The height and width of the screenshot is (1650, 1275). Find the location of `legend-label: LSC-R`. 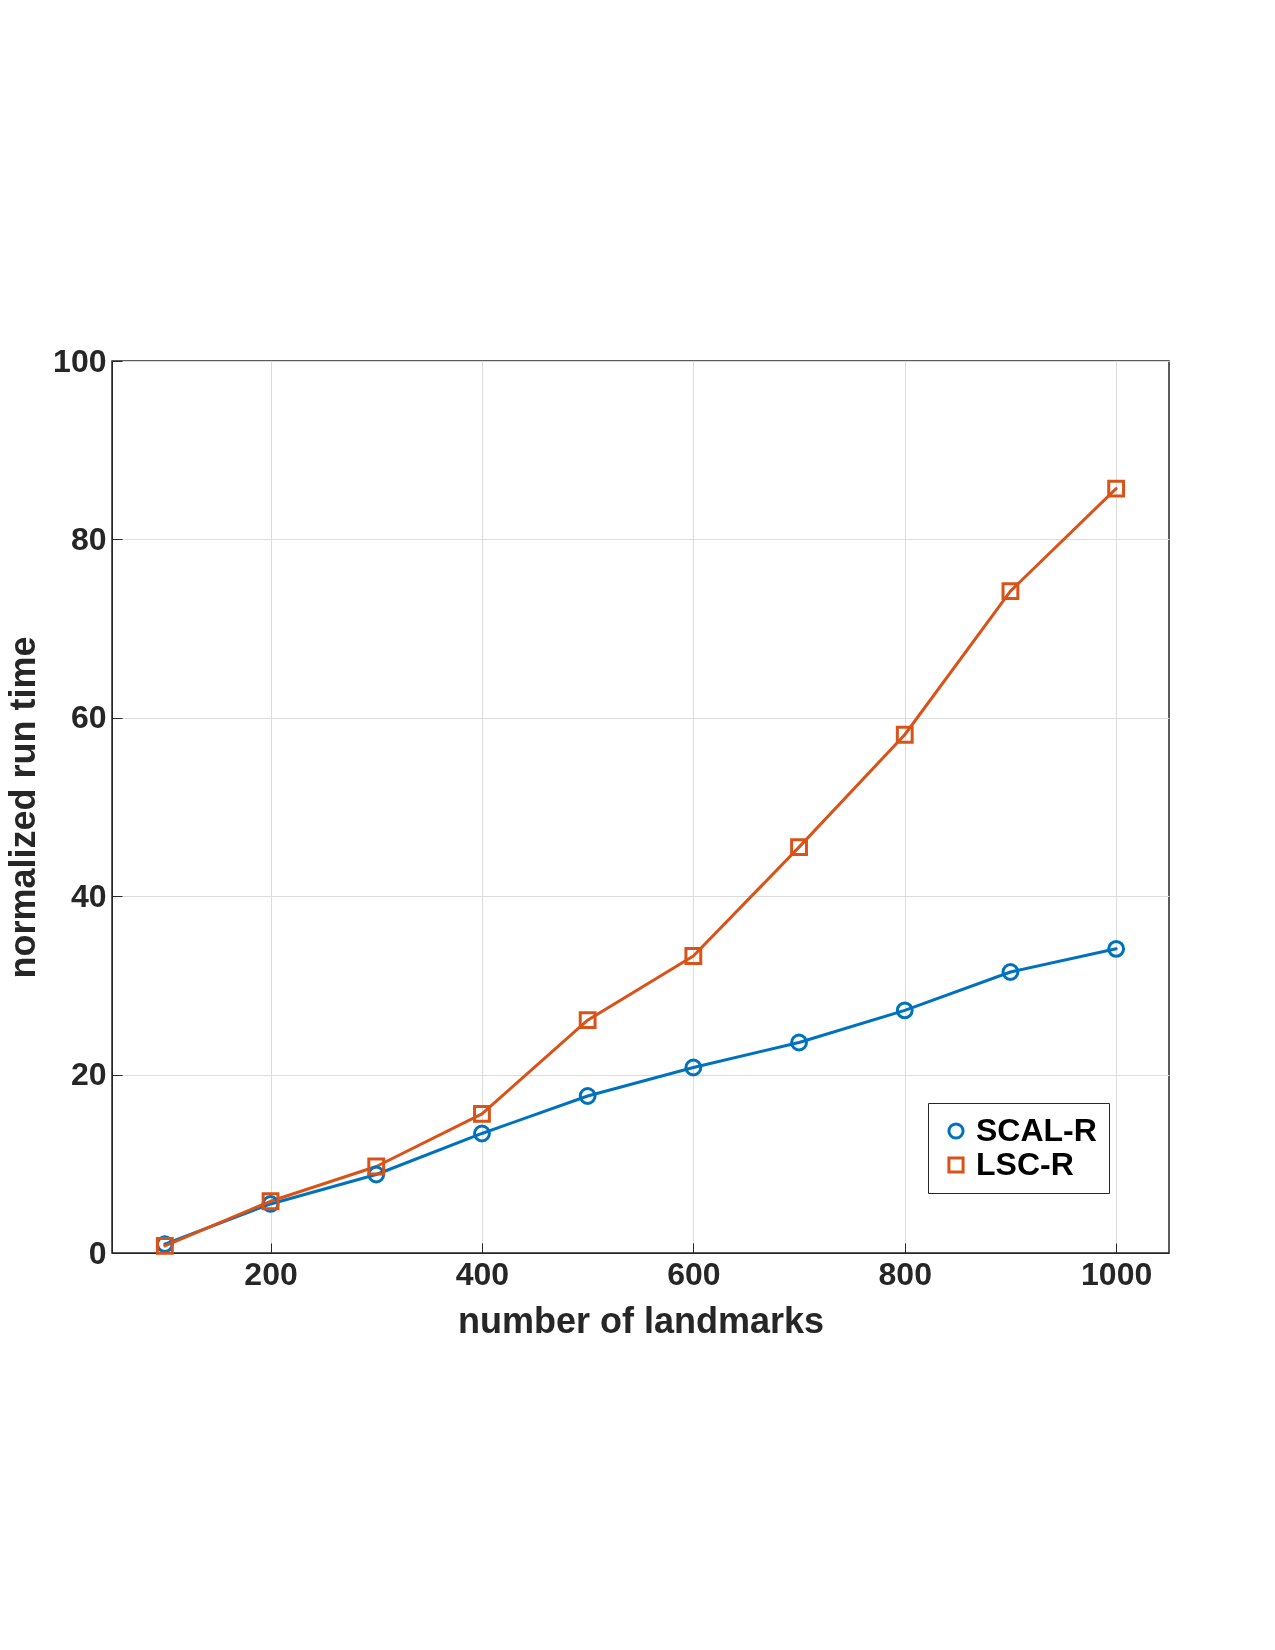

legend-label: LSC-R is located at coordinates (1025, 1164).